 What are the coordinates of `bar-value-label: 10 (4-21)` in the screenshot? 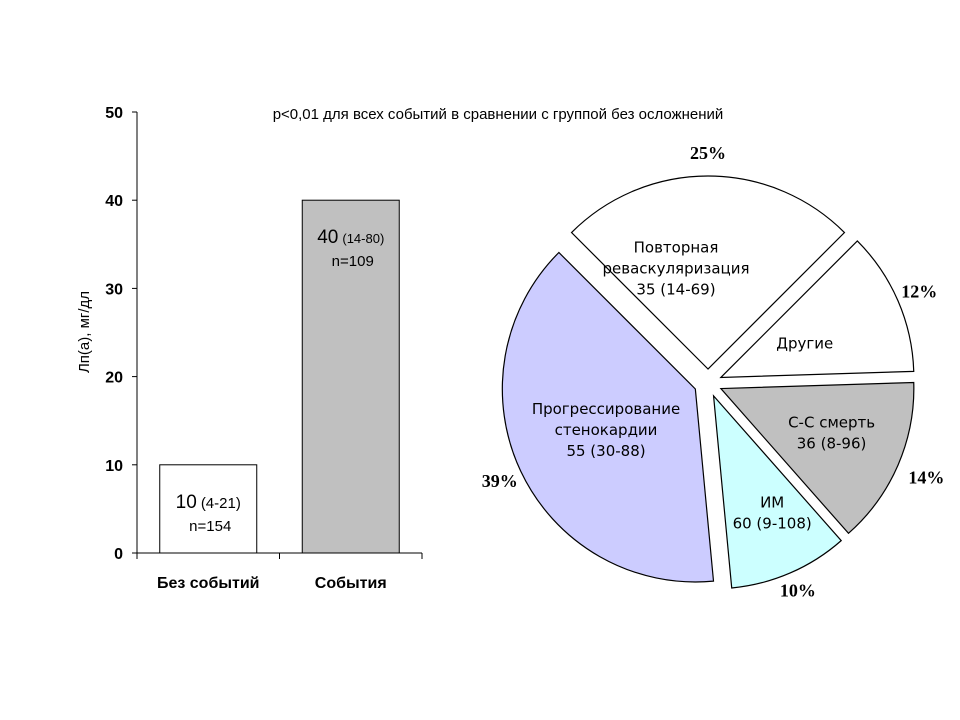 It's located at (208, 502).